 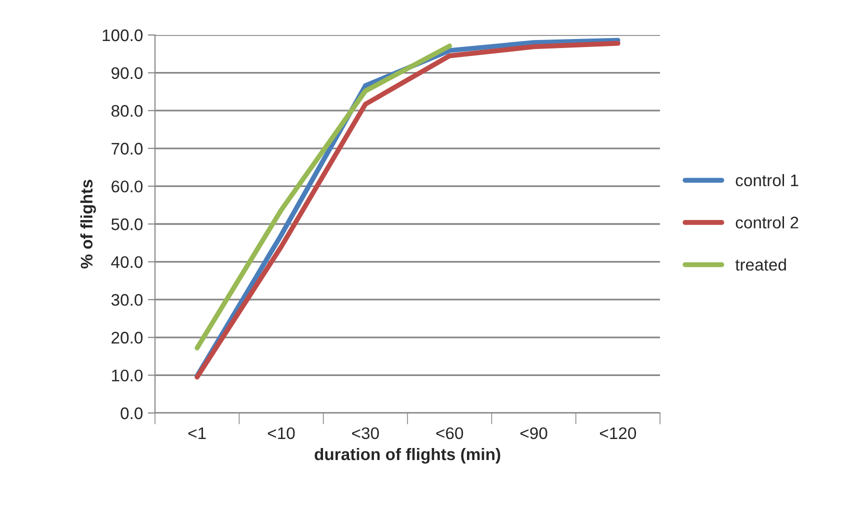 I want to click on x-axis-title: duration of flights (min), so click(x=407, y=456).